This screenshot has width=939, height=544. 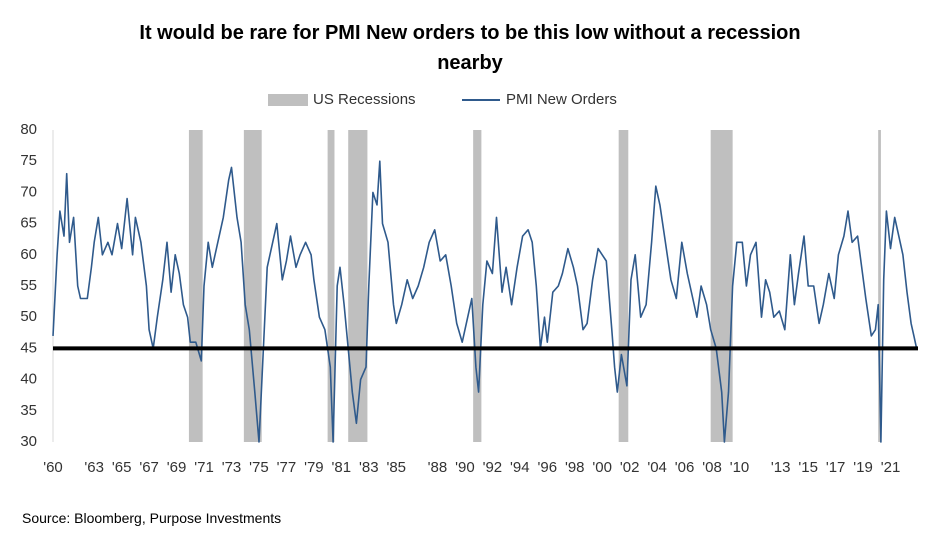 What do you see at coordinates (781, 467) in the screenshot?
I see `x-tick-label: '13` at bounding box center [781, 467].